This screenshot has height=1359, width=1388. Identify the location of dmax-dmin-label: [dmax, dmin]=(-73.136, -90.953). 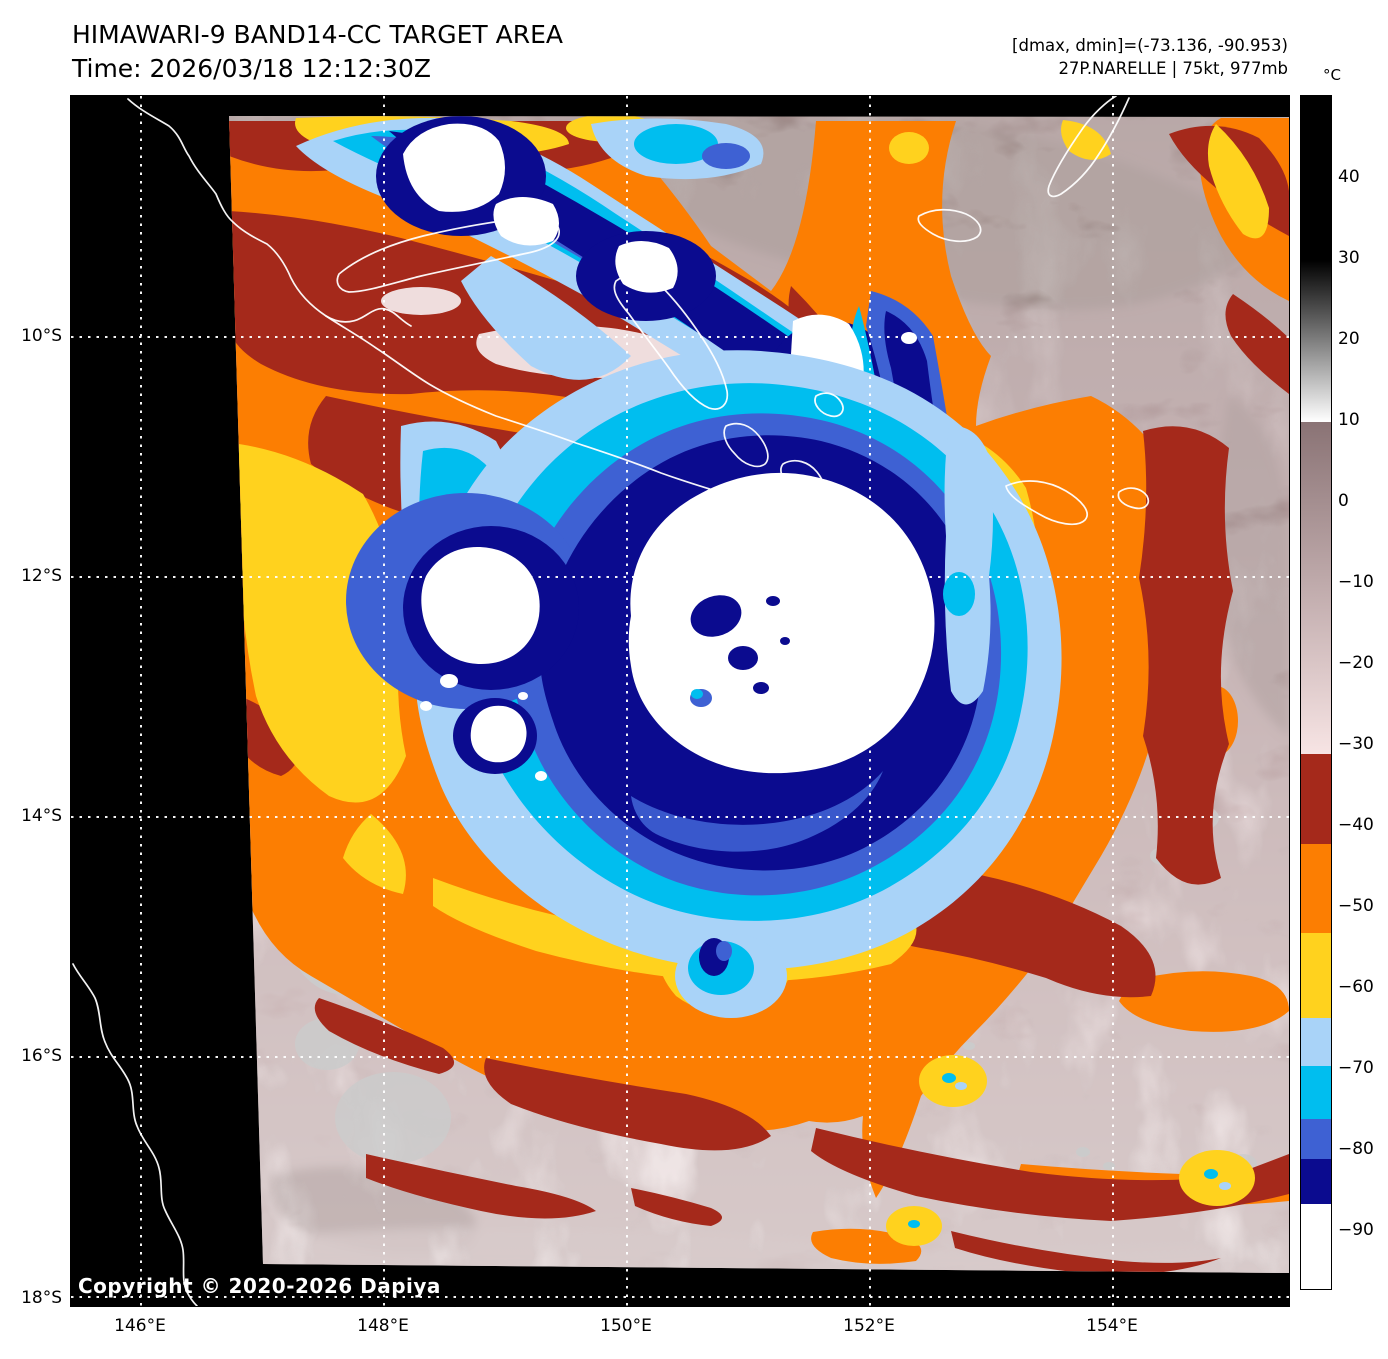
(1150, 45).